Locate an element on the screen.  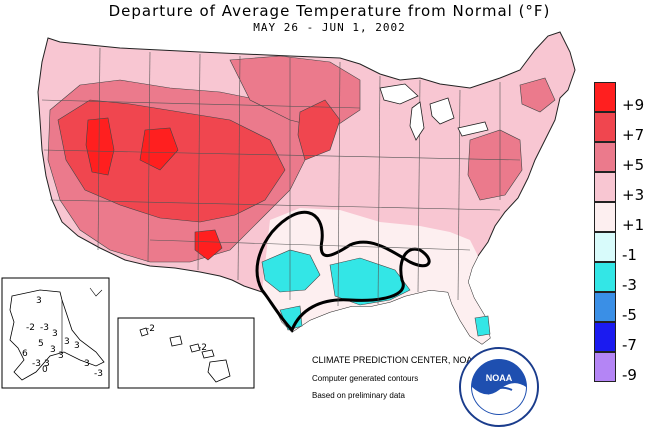
hawaii-inset-frame is located at coordinates (186, 353).